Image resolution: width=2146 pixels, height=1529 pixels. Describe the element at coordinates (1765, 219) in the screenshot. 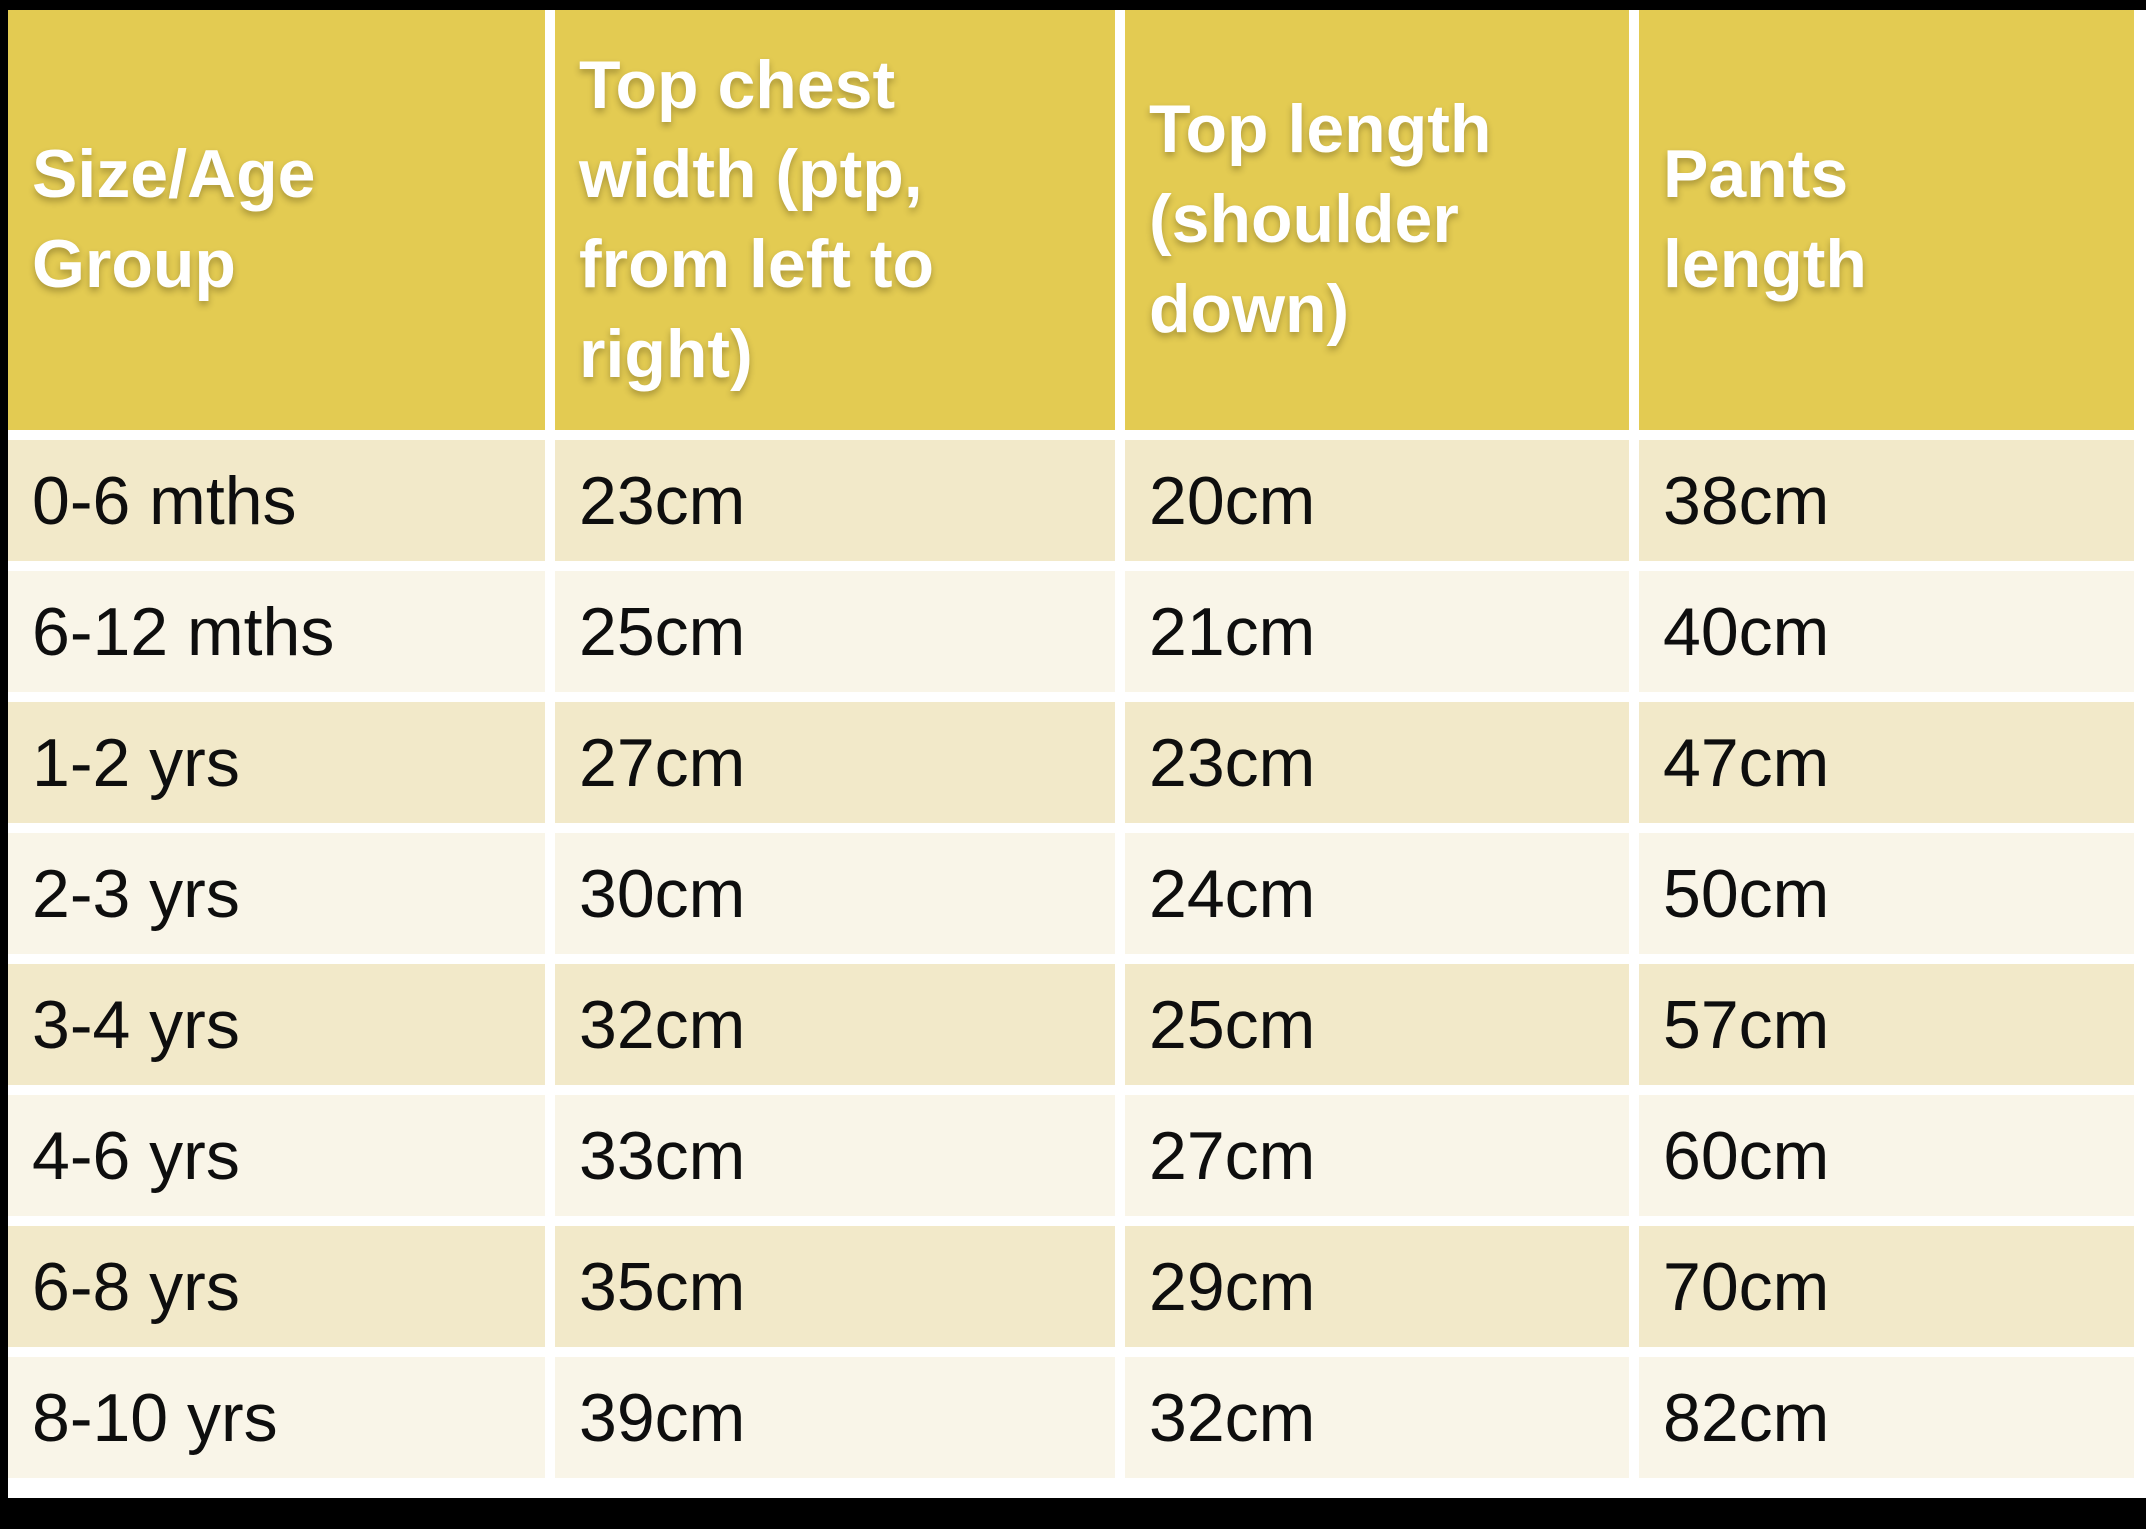

I see `header-pants-length-label: Pants length` at that location.